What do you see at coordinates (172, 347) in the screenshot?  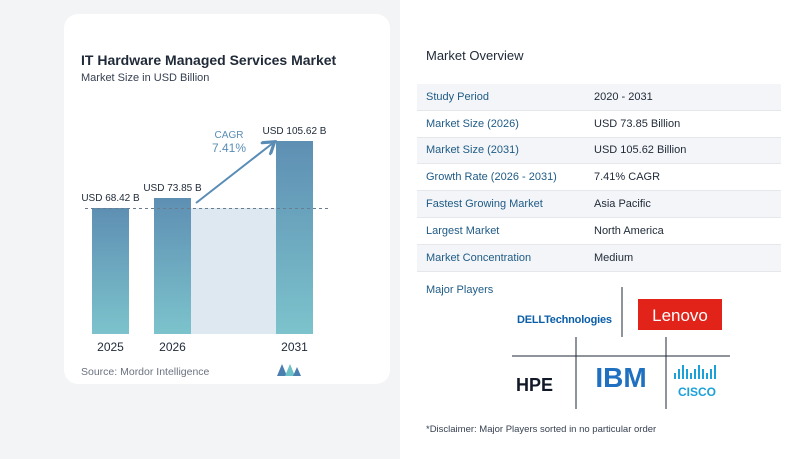 I see `category-label-2026: 2026` at bounding box center [172, 347].